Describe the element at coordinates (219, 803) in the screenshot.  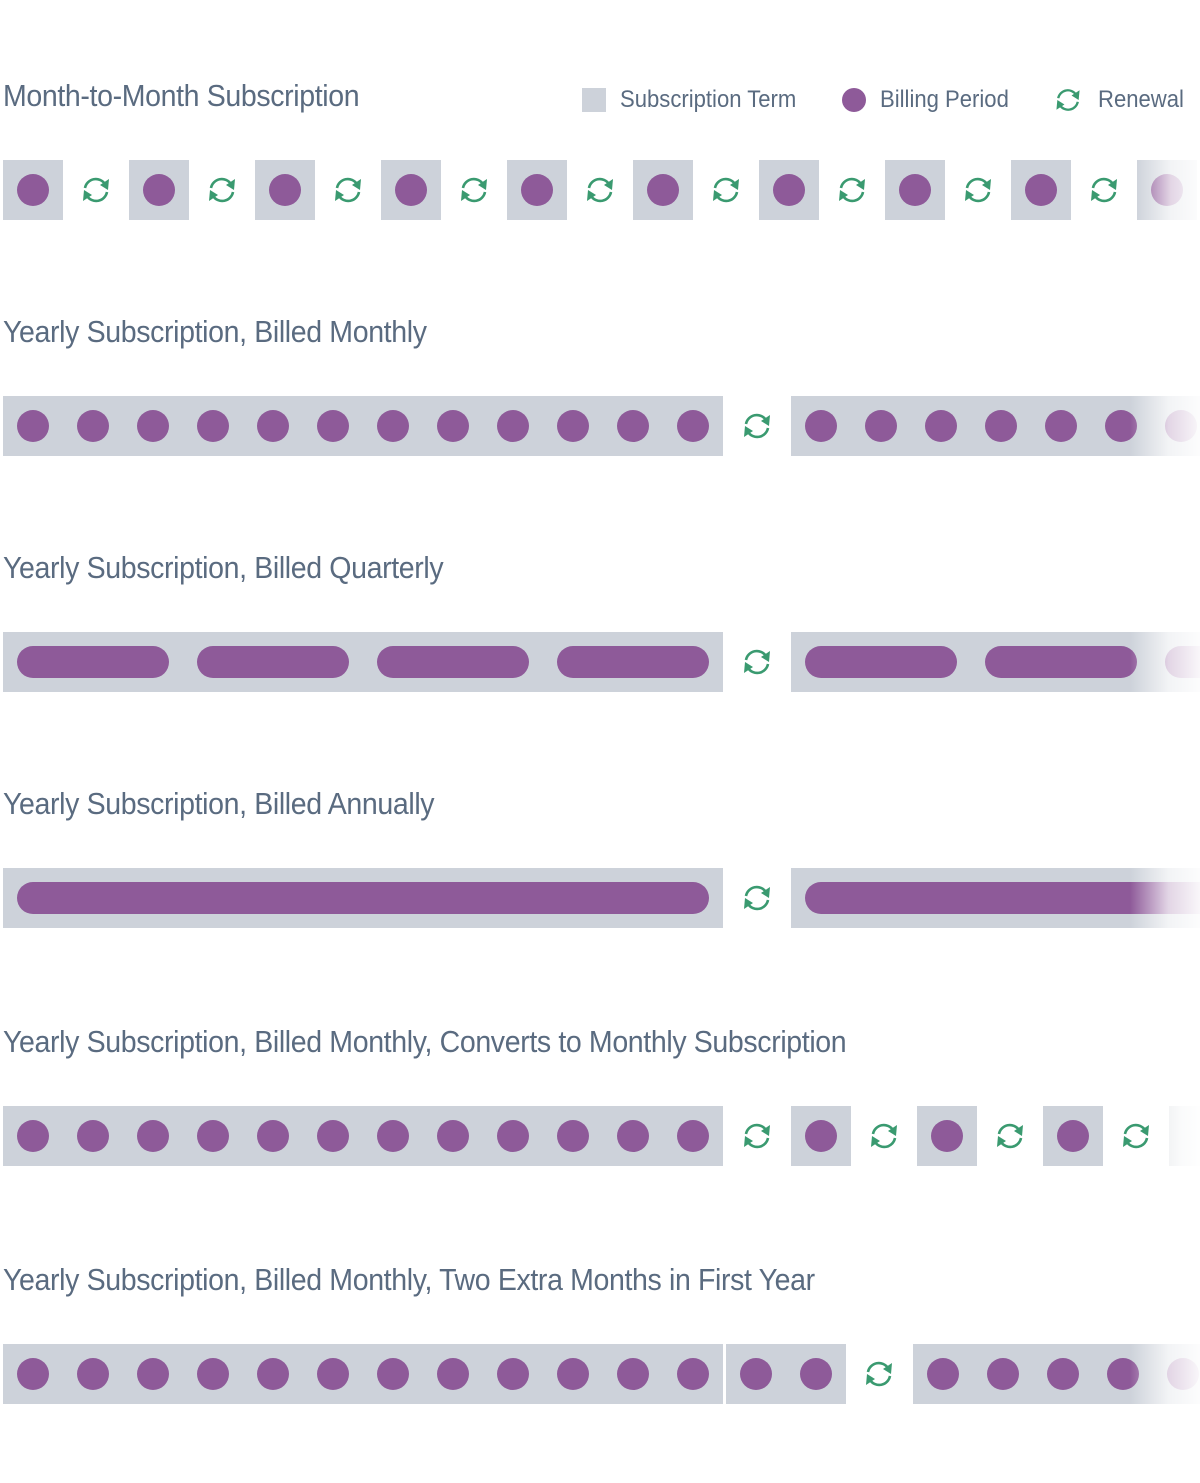
I see `section-title-yearly-billed-annually: Yearly Subscription, Billed Annually` at that location.